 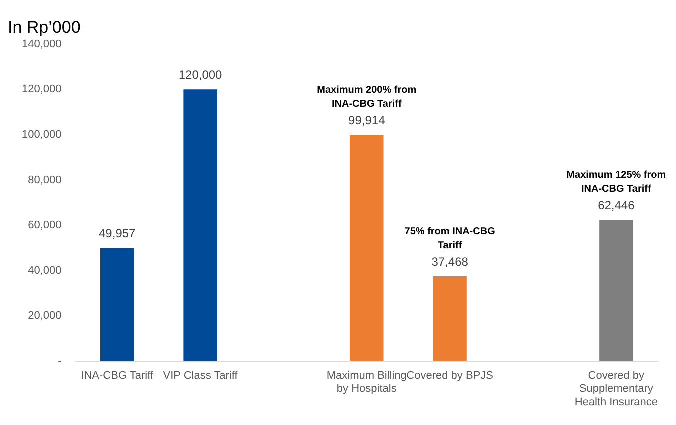 I want to click on chart-title: In Rp’000, so click(x=44, y=27).